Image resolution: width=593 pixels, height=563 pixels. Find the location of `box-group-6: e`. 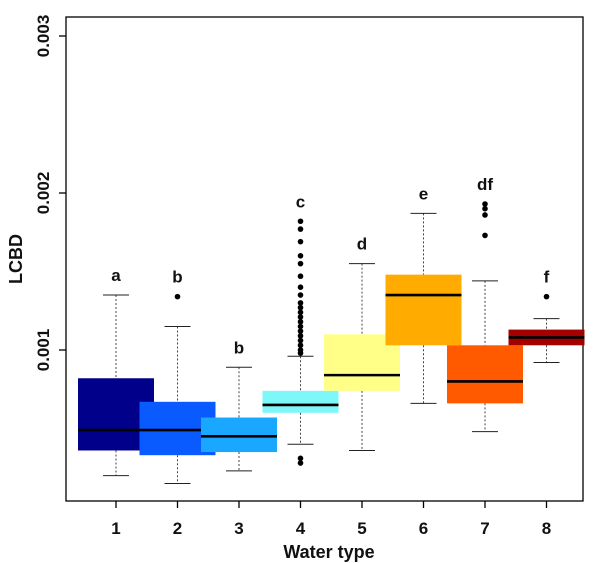

box-group-6: e is located at coordinates (423, 294).